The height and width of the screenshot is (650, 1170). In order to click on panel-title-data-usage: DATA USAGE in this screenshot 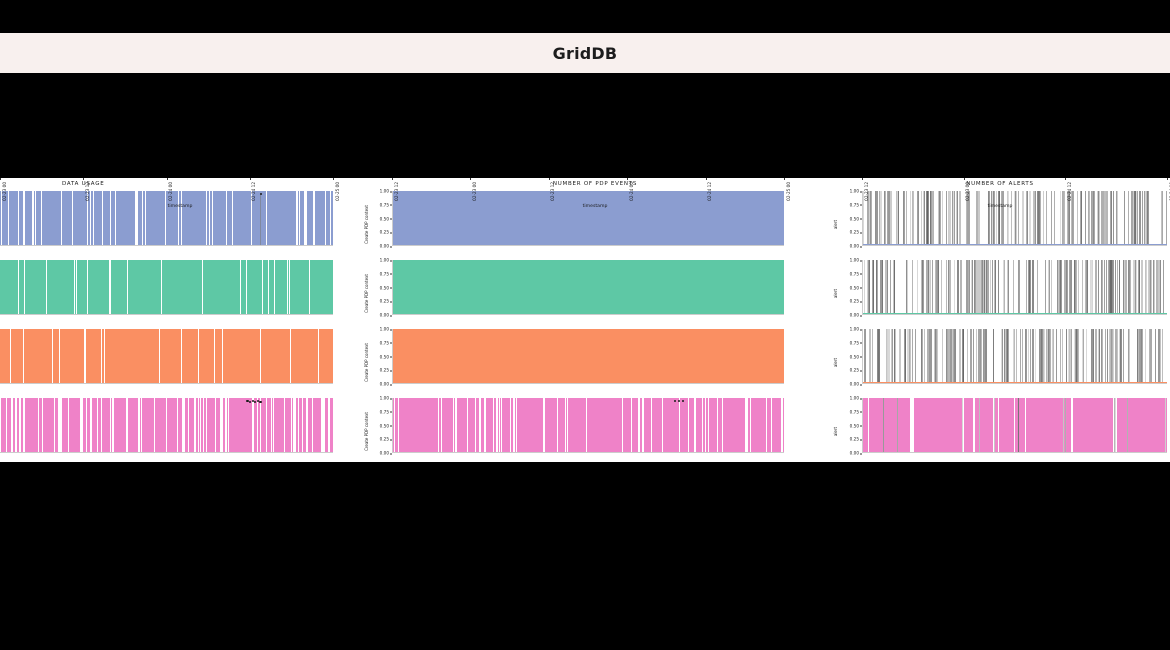, I will do `click(83, 184)`.